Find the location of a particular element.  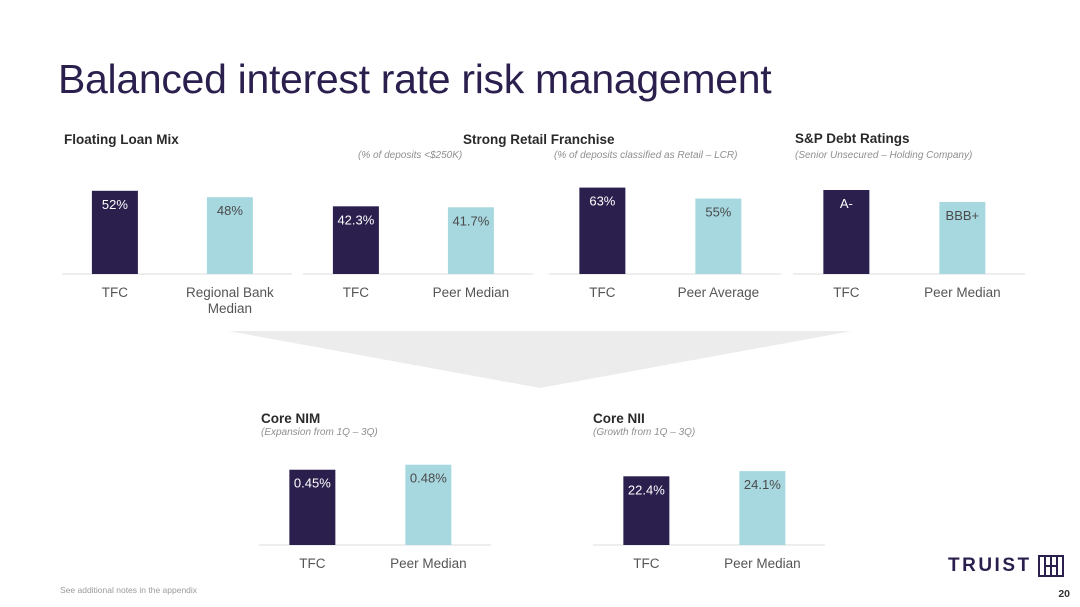

core-nii-subtitle: (Growth from 1Q – 3Q) is located at coordinates (644, 432).